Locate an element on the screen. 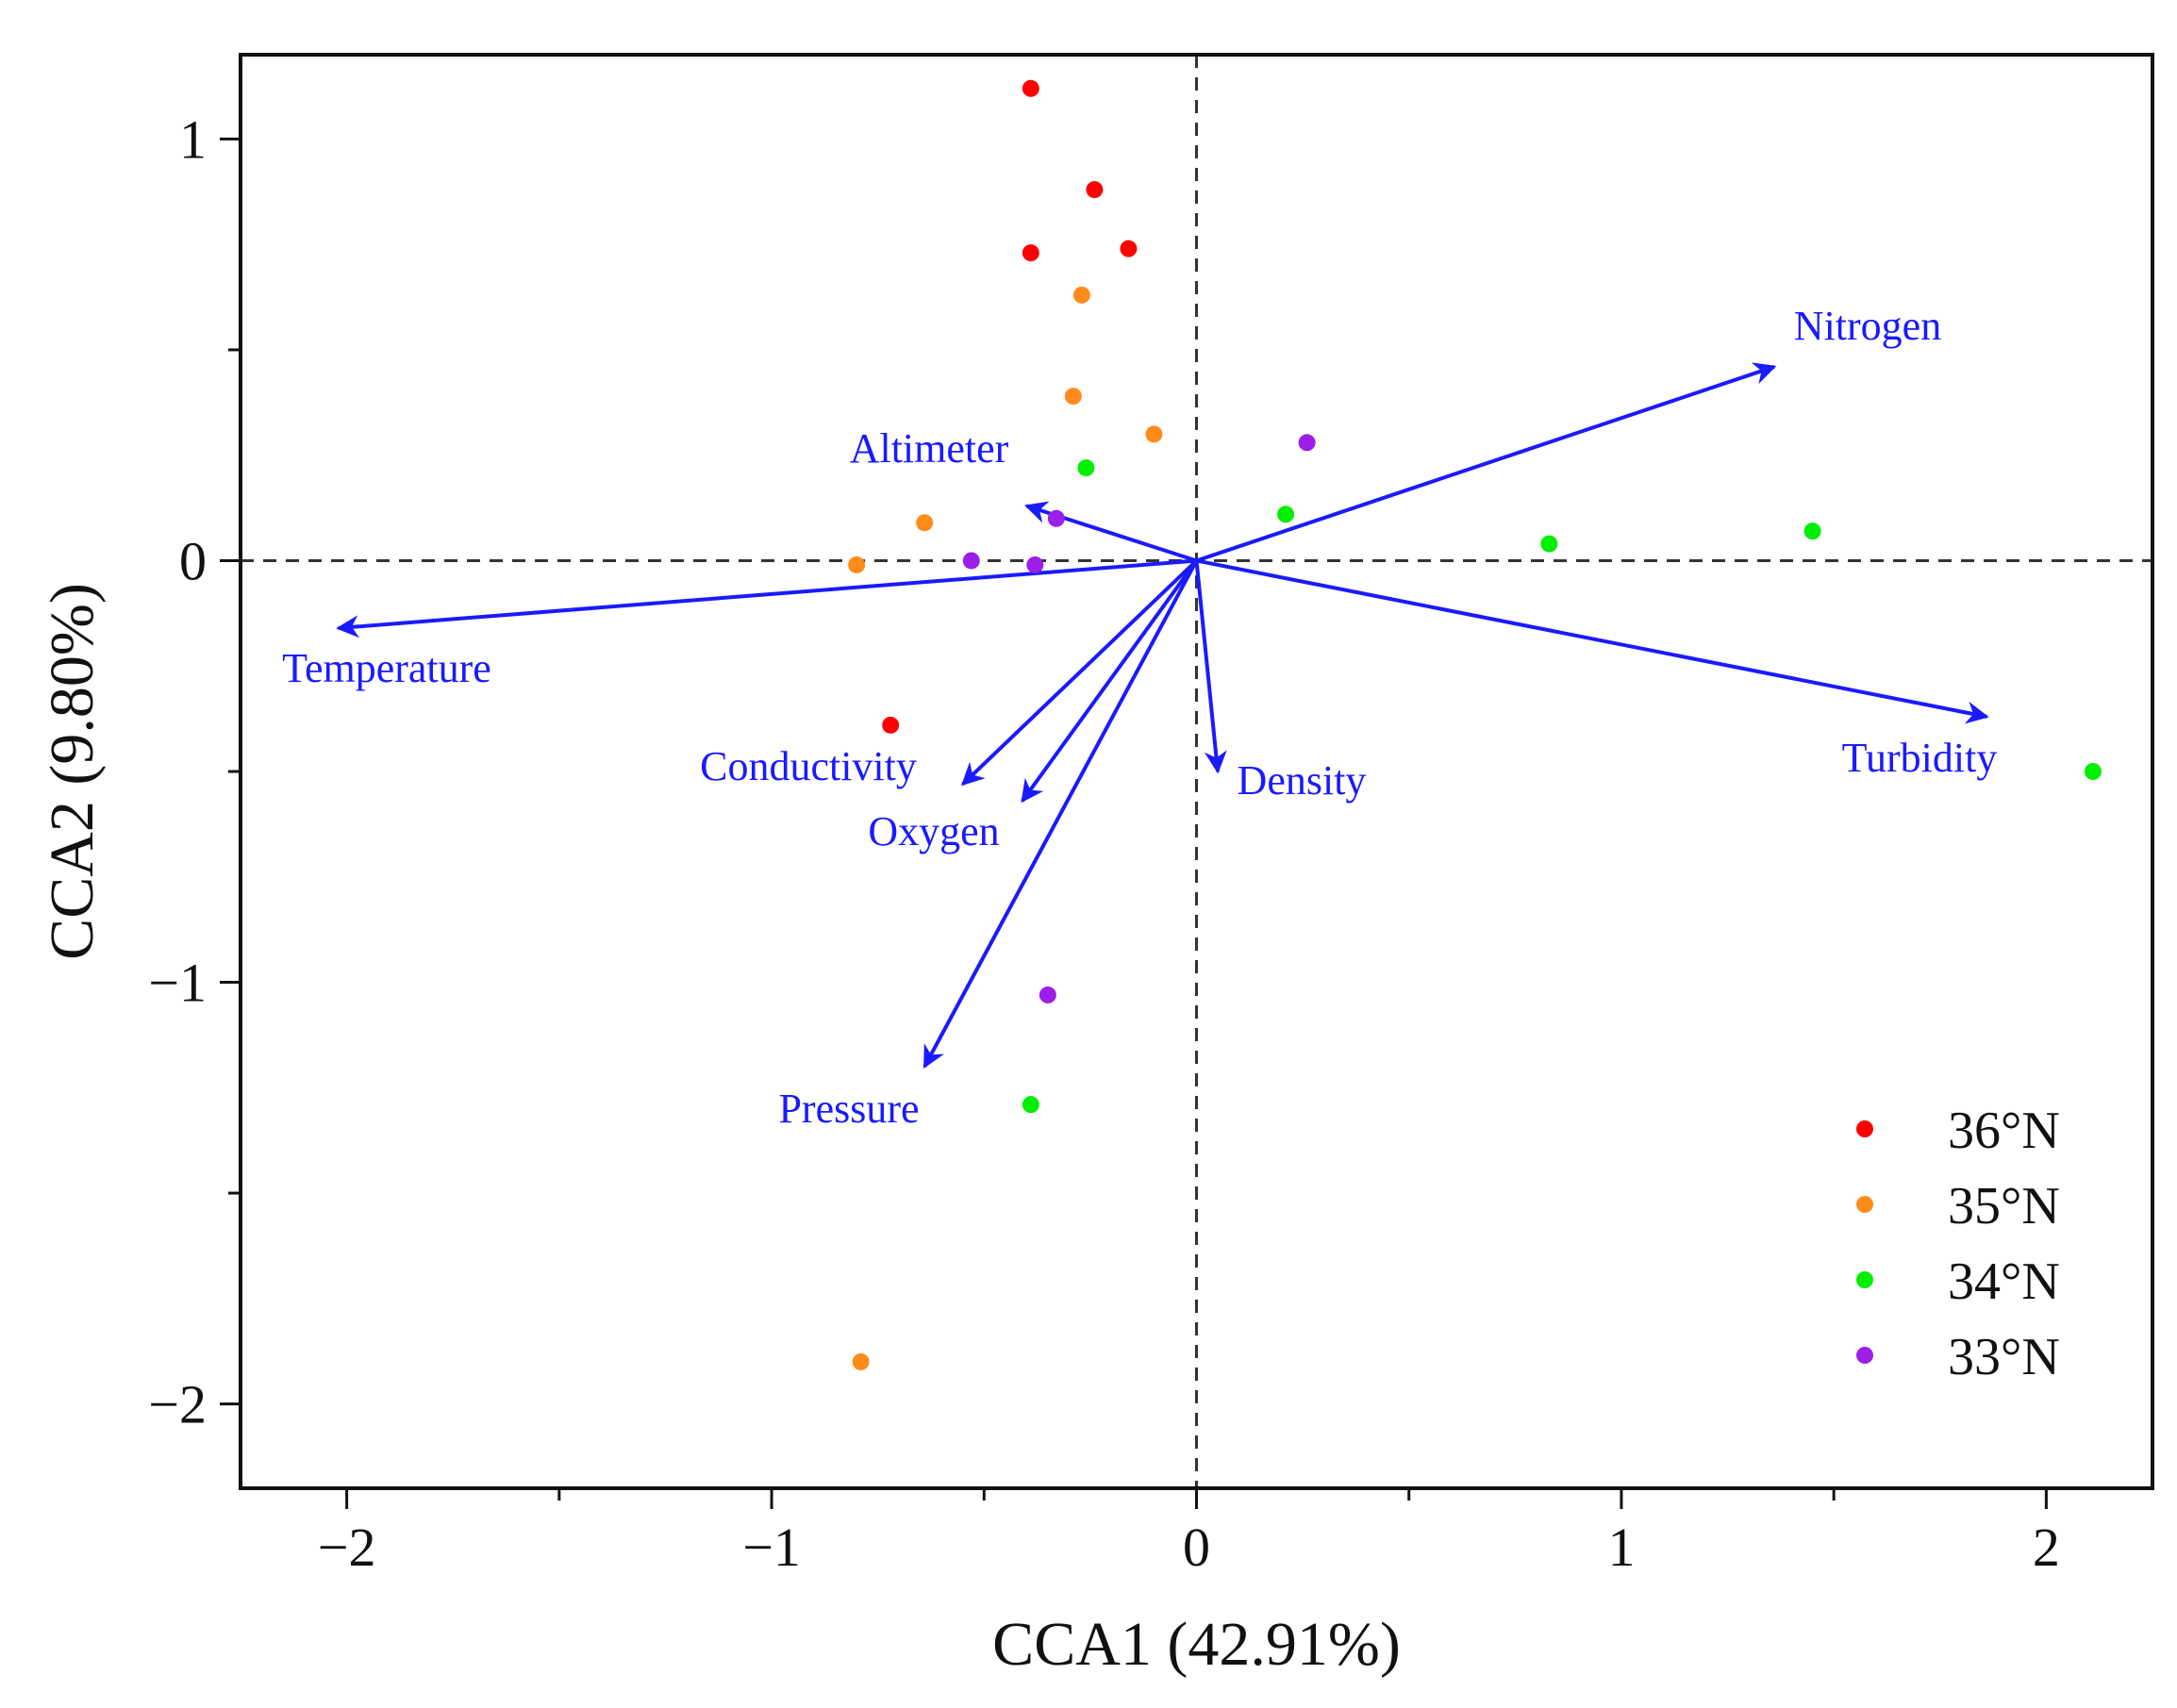 The width and height of the screenshot is (2177, 1708). legend-label: 34°N is located at coordinates (2004, 1281).